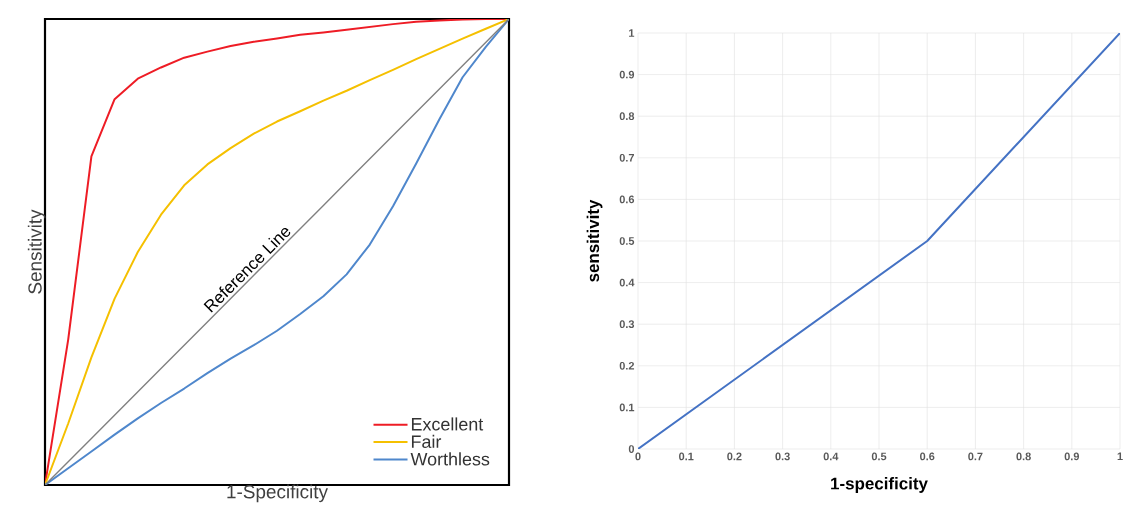 The image size is (1130, 531). What do you see at coordinates (632, 33) in the screenshot?
I see `y-tick-label: 1` at bounding box center [632, 33].